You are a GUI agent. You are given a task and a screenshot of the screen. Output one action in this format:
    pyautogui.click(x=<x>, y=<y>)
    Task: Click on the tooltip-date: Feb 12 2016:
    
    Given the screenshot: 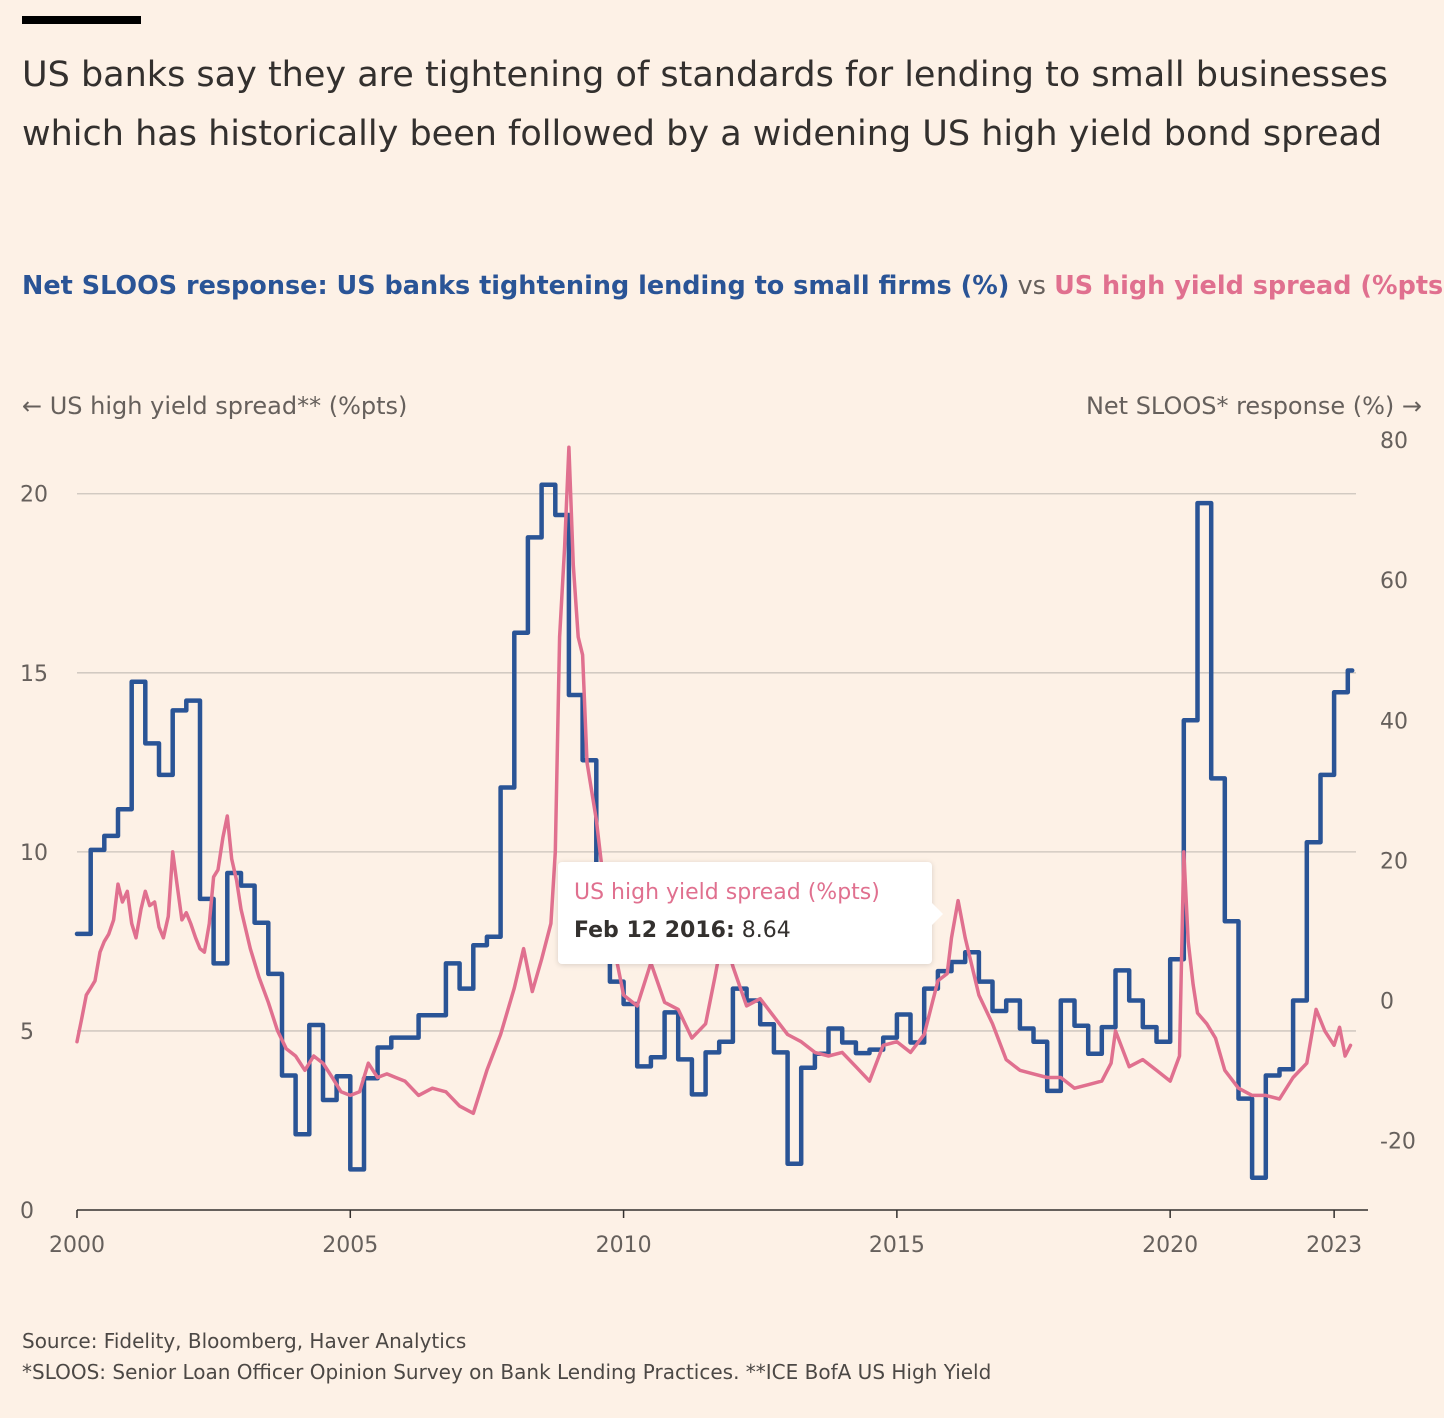 What is the action you would take?
    pyautogui.click(x=654, y=930)
    